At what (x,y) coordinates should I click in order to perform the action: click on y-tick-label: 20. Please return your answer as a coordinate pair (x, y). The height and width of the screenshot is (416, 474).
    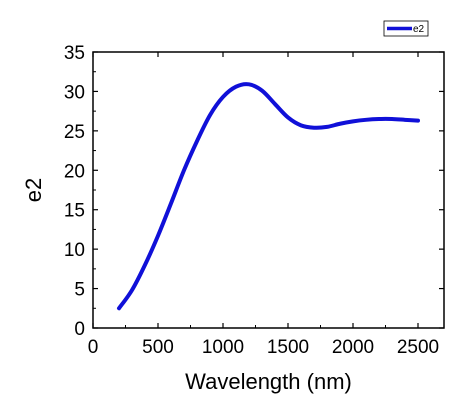
    Looking at the image, I should click on (74, 171).